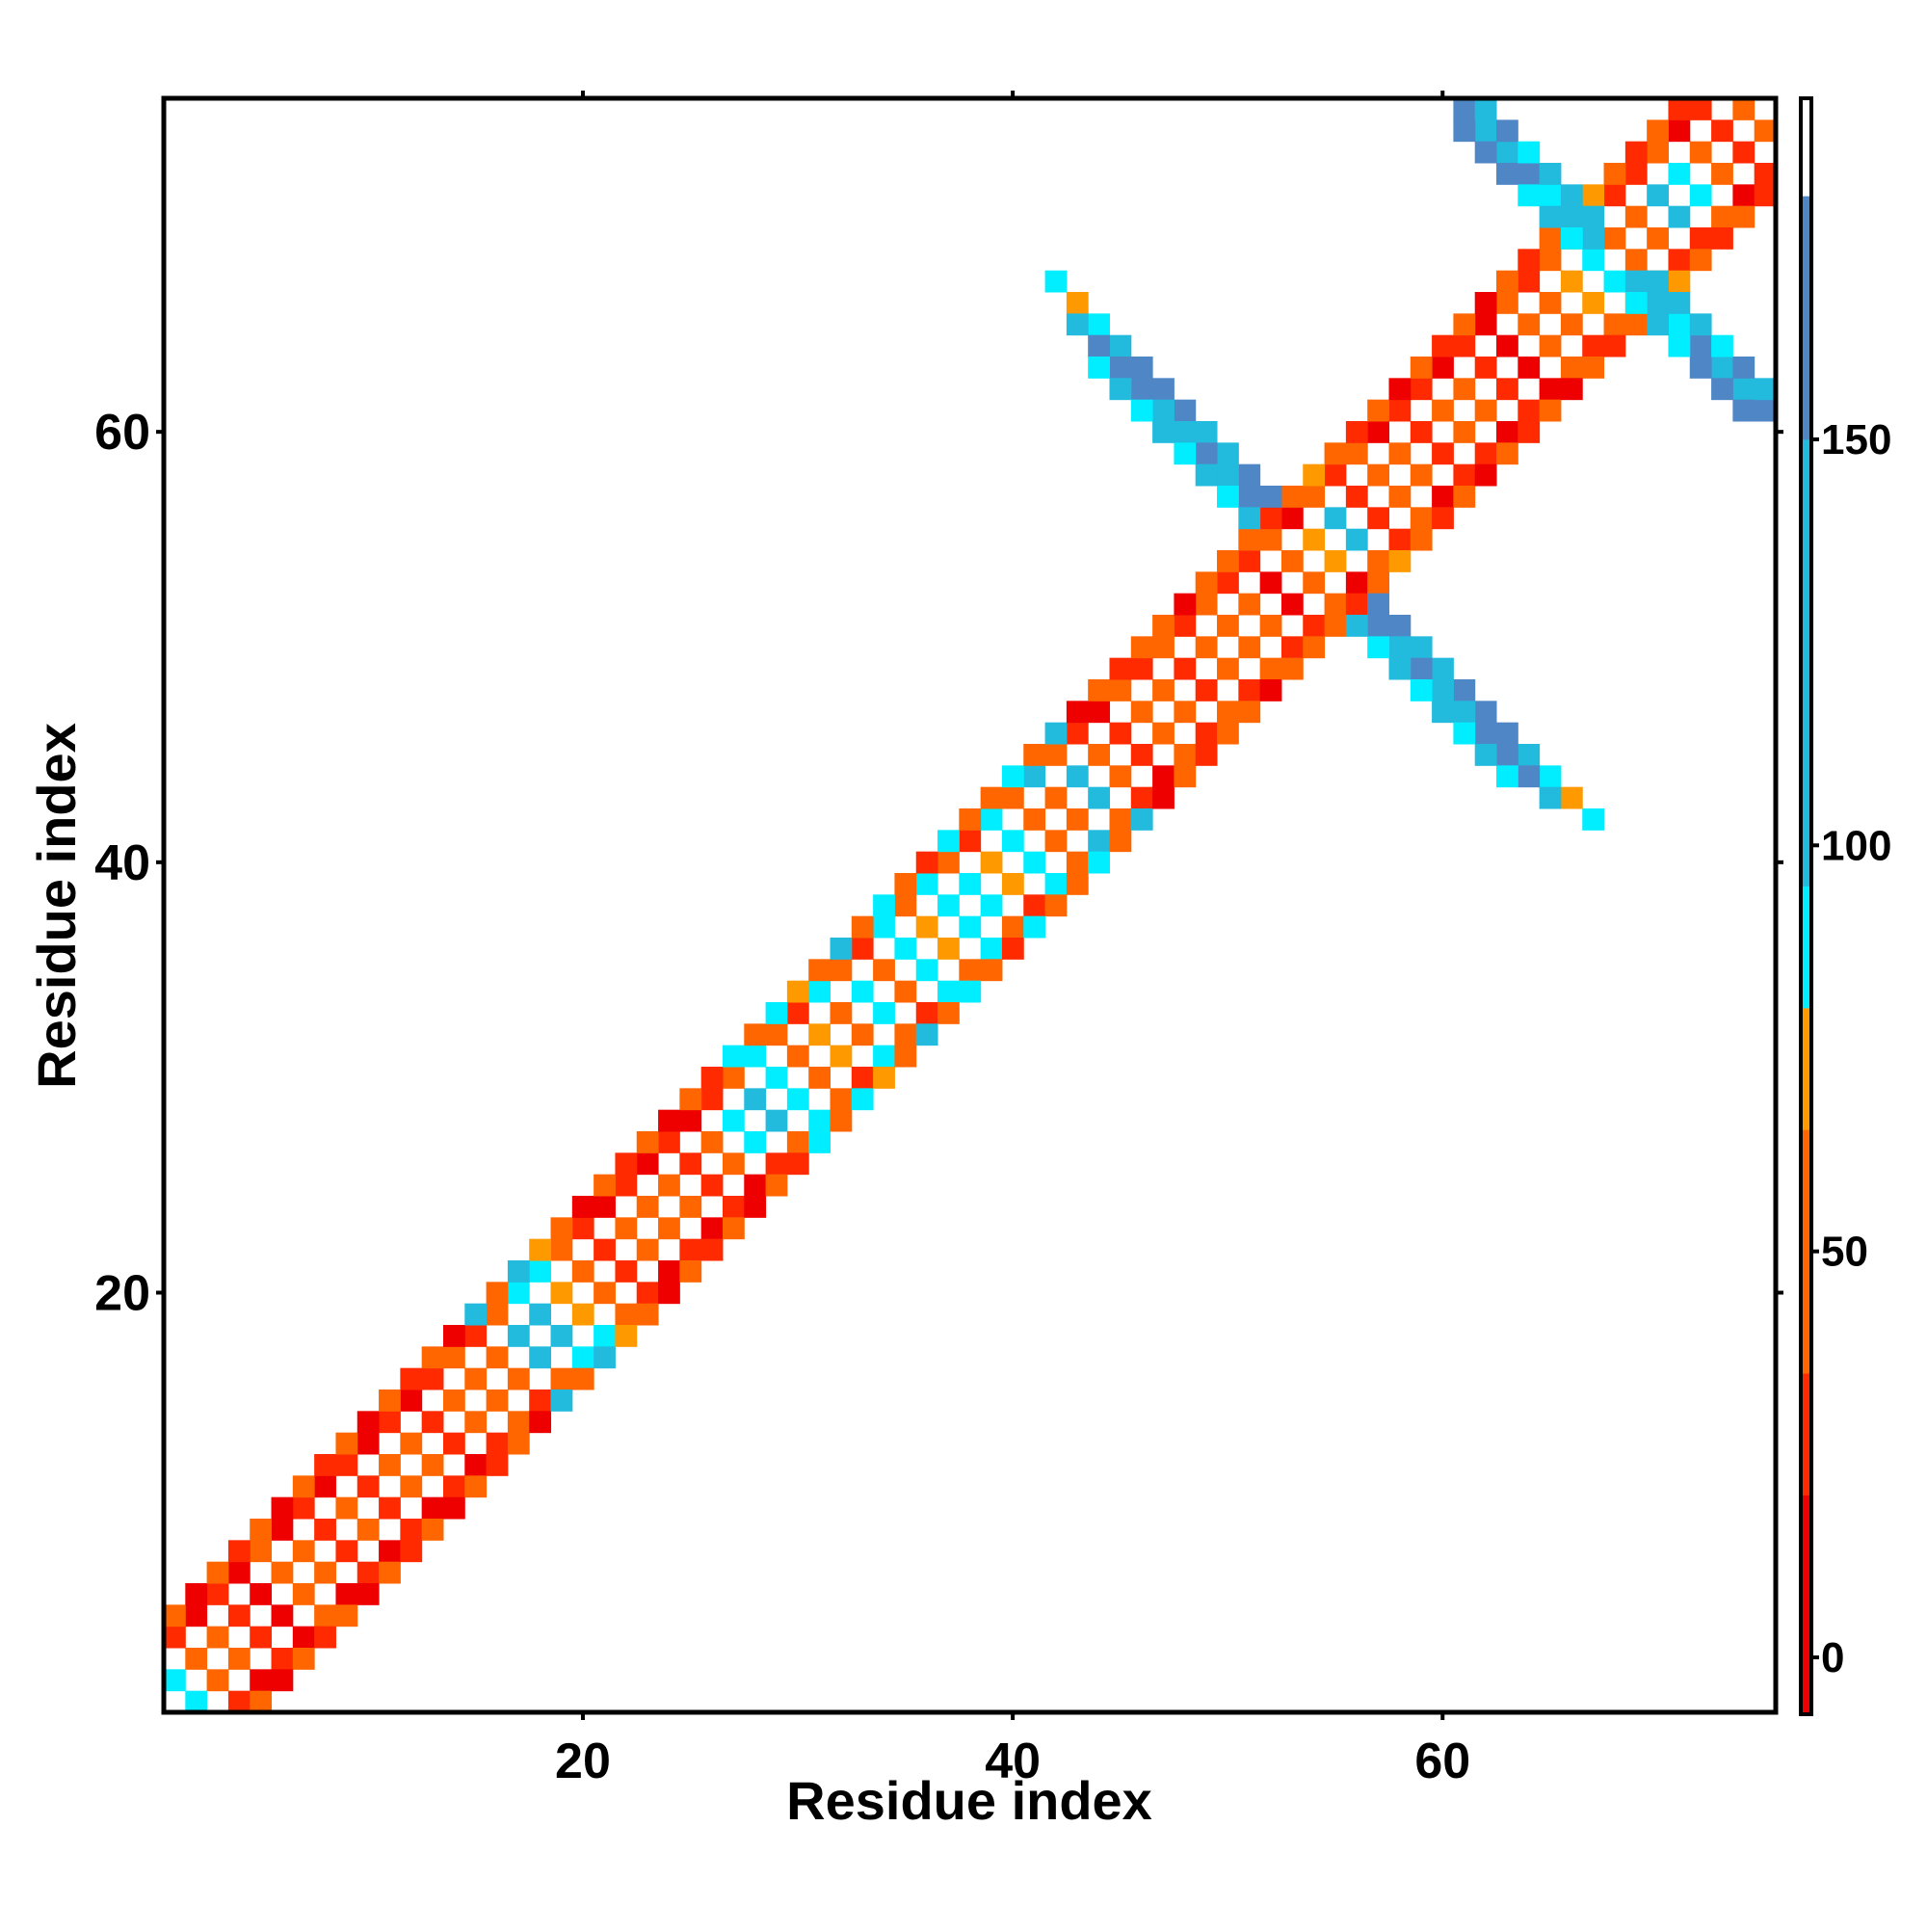 Image resolution: width=1927 pixels, height=1932 pixels. What do you see at coordinates (122, 1294) in the screenshot?
I see `y-tick-label: 20` at bounding box center [122, 1294].